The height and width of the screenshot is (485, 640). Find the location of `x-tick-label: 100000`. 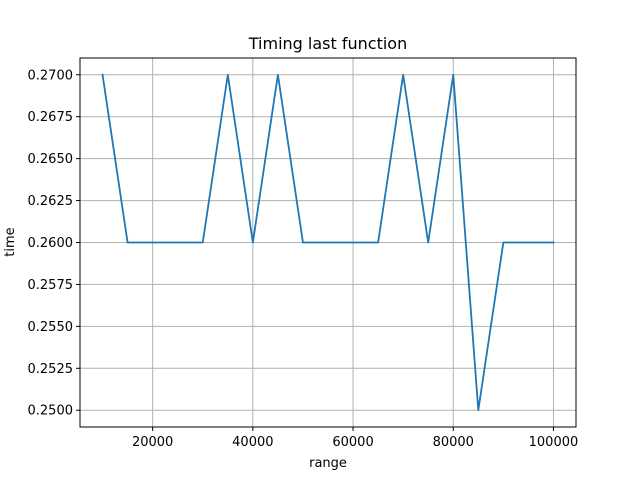

x-tick-label: 100000 is located at coordinates (554, 442).